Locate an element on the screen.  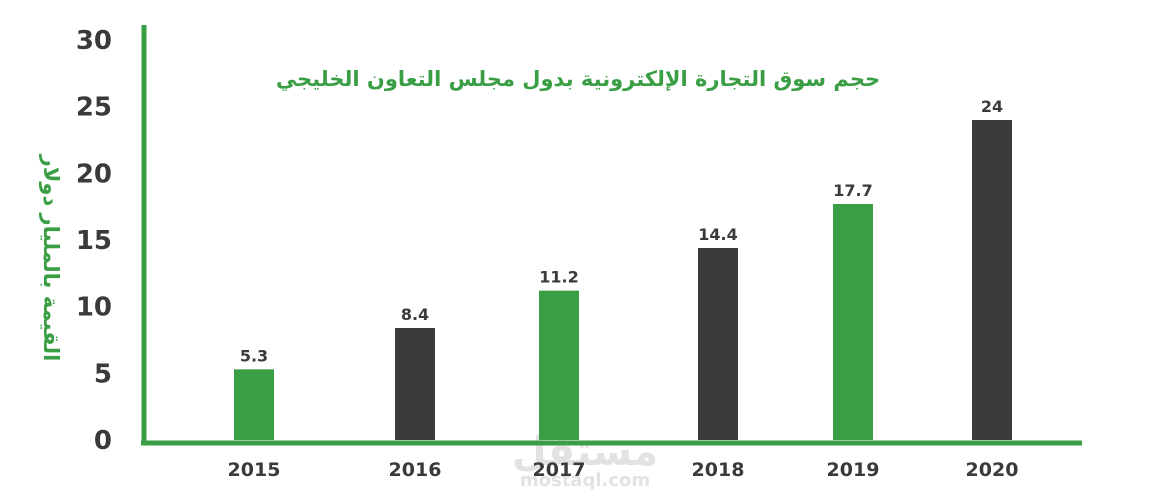
x-tick-label: 2015 is located at coordinates (254, 470).